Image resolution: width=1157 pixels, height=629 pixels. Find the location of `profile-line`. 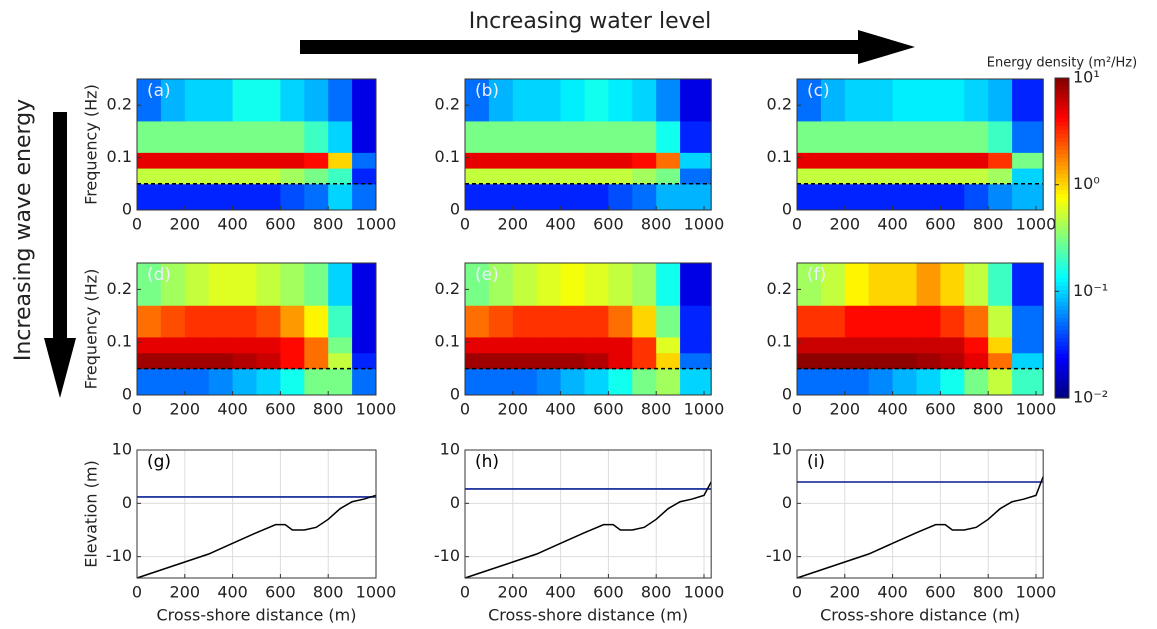

profile-line is located at coordinates (256, 536).